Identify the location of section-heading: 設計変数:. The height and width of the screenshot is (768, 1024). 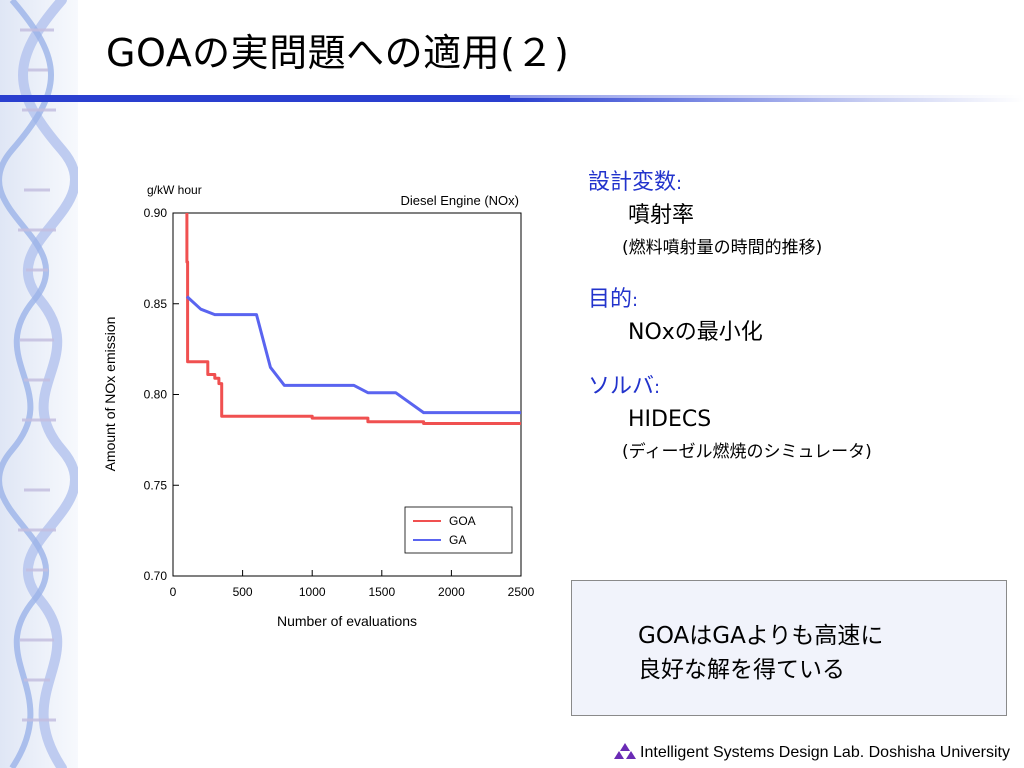
(803, 183).